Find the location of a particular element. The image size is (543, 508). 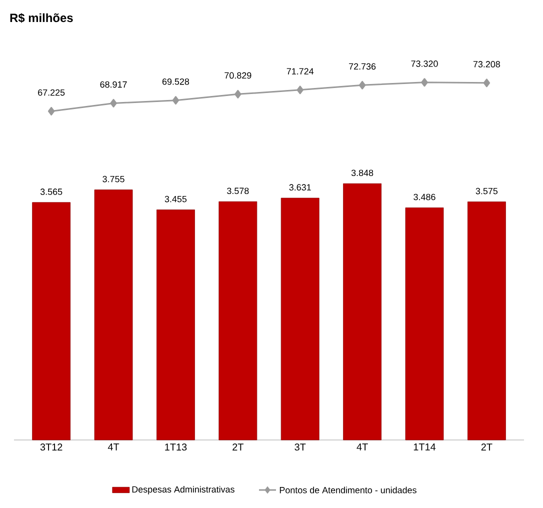

data-label: 68.917 is located at coordinates (113, 84).